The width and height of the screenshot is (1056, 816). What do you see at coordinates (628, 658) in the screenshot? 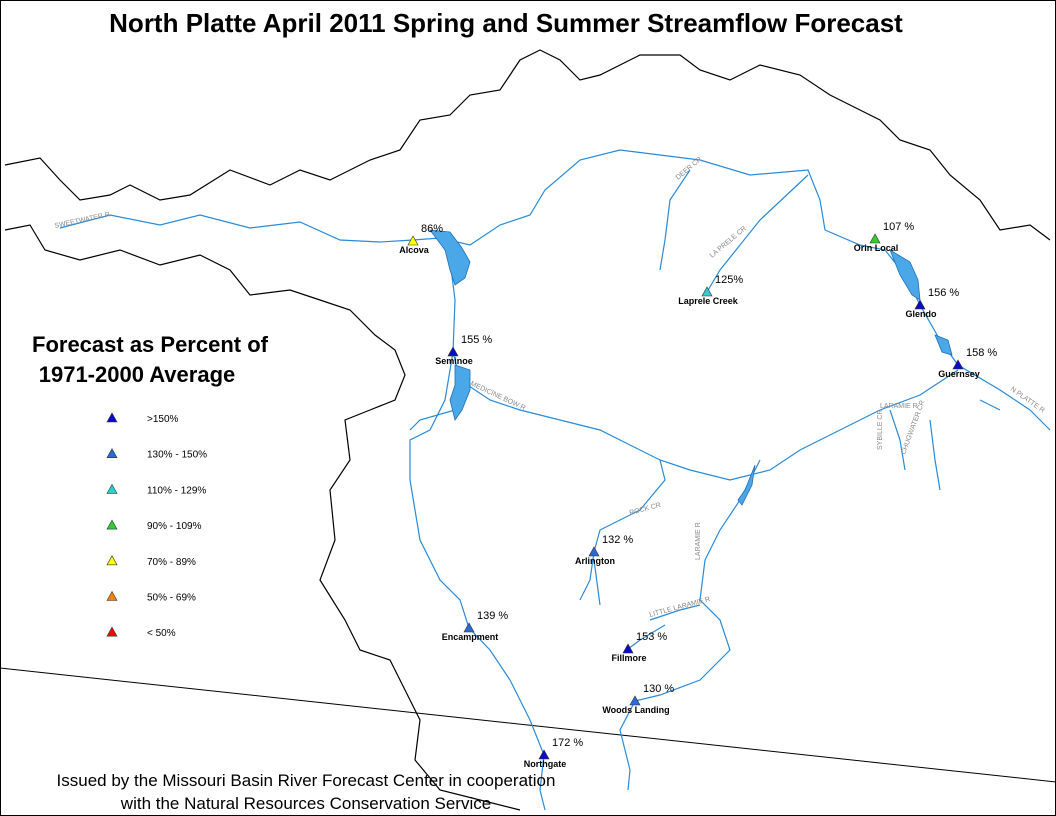
I see `station-name: Fillmore` at bounding box center [628, 658].